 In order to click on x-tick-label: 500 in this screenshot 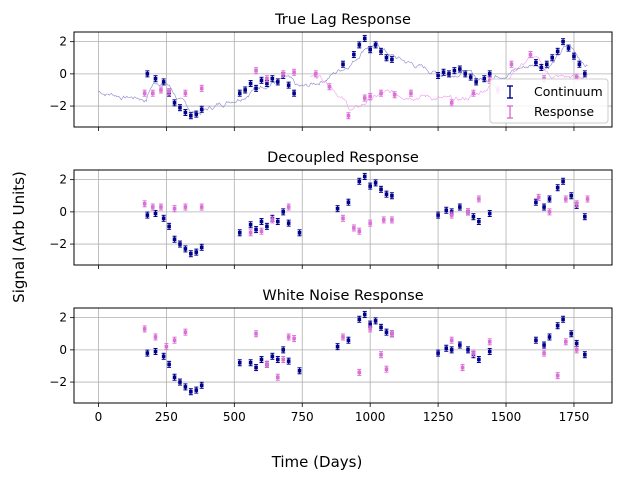, I will do `click(234, 417)`.